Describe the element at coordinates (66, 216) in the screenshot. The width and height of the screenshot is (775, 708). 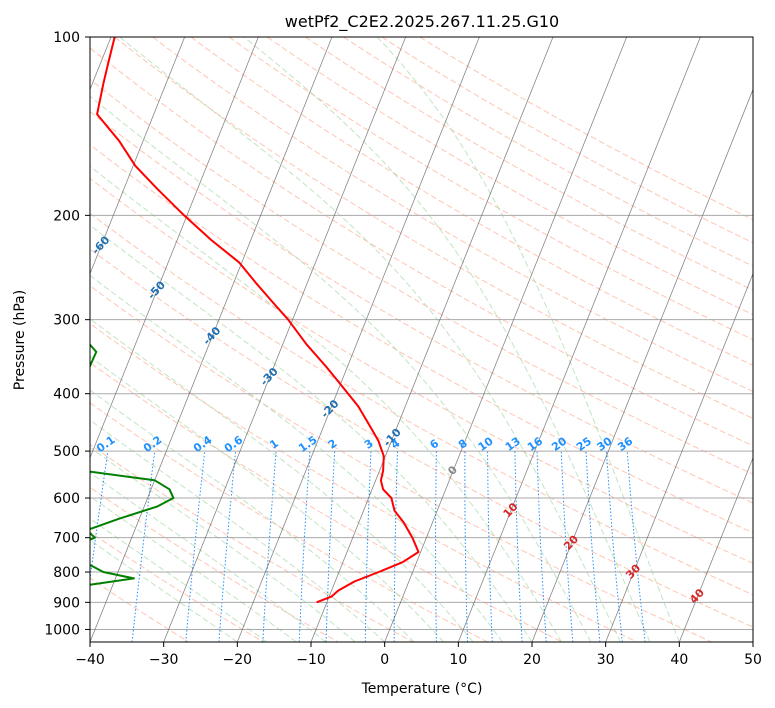
I see `y-tick-label: 200` at that location.